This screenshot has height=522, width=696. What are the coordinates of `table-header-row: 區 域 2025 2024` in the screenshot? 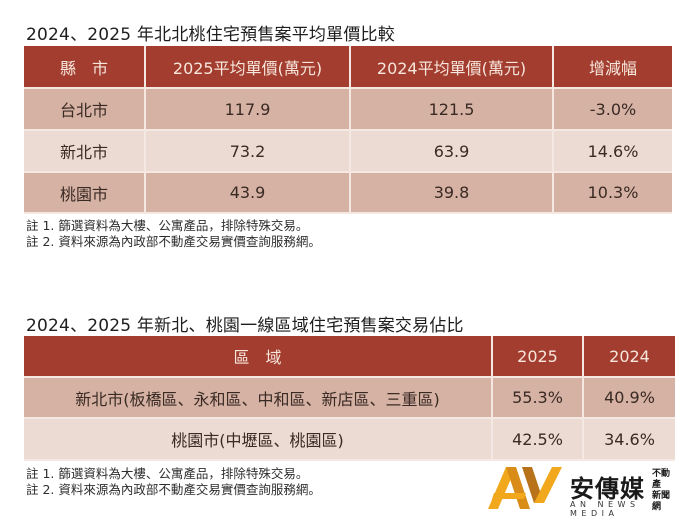 It's located at (349, 357).